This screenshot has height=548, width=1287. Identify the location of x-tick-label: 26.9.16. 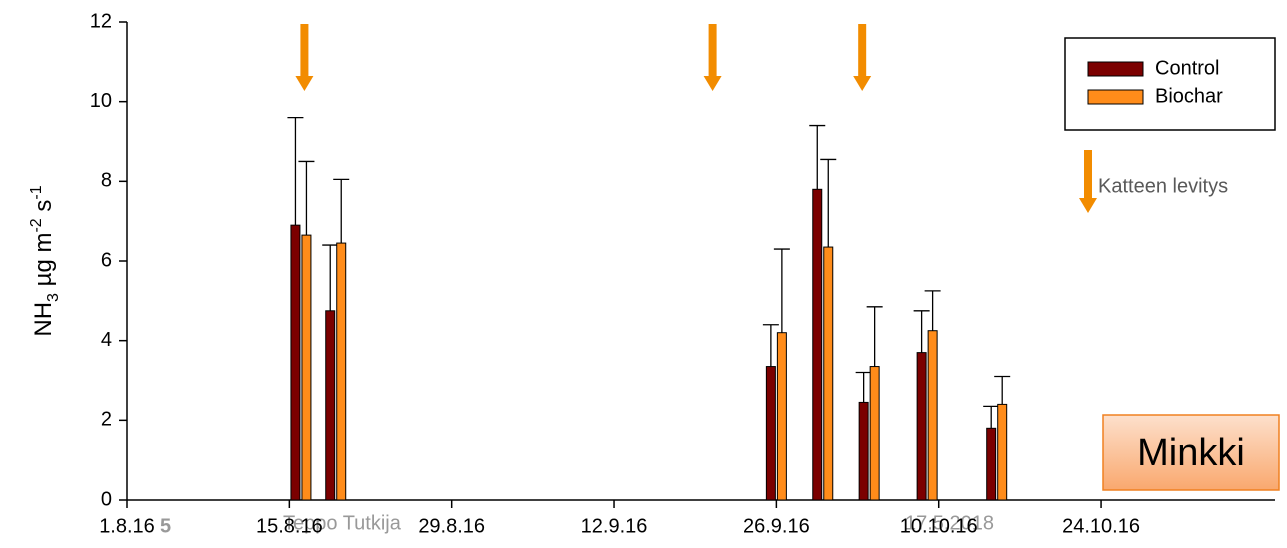
(776, 526).